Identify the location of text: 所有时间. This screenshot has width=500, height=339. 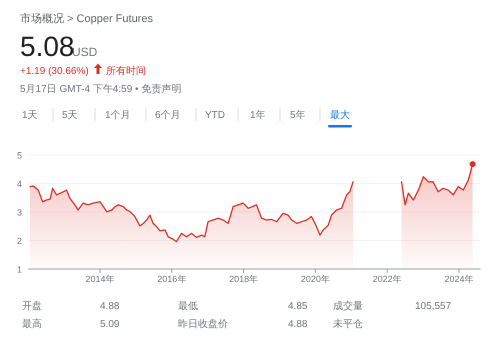
(126, 71).